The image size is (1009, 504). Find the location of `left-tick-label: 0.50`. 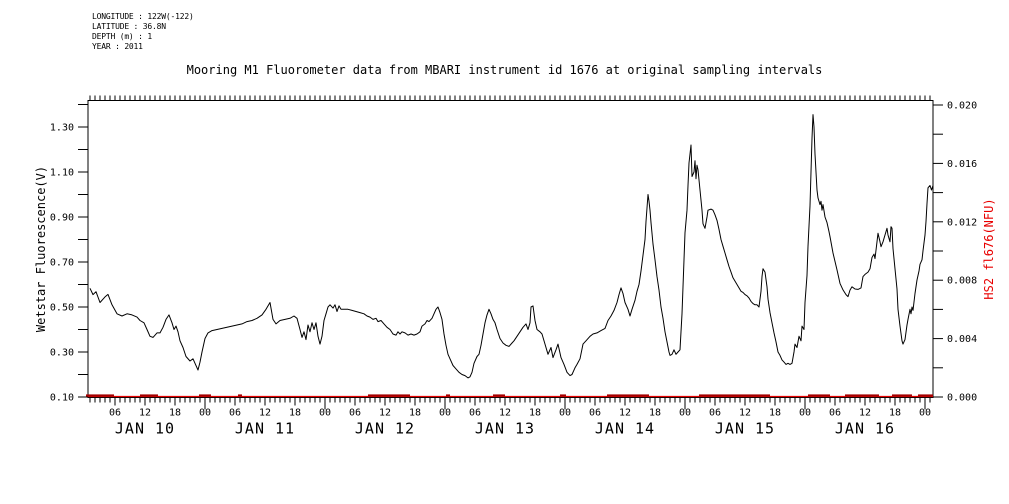

left-tick-label: 0.50 is located at coordinates (62, 308).